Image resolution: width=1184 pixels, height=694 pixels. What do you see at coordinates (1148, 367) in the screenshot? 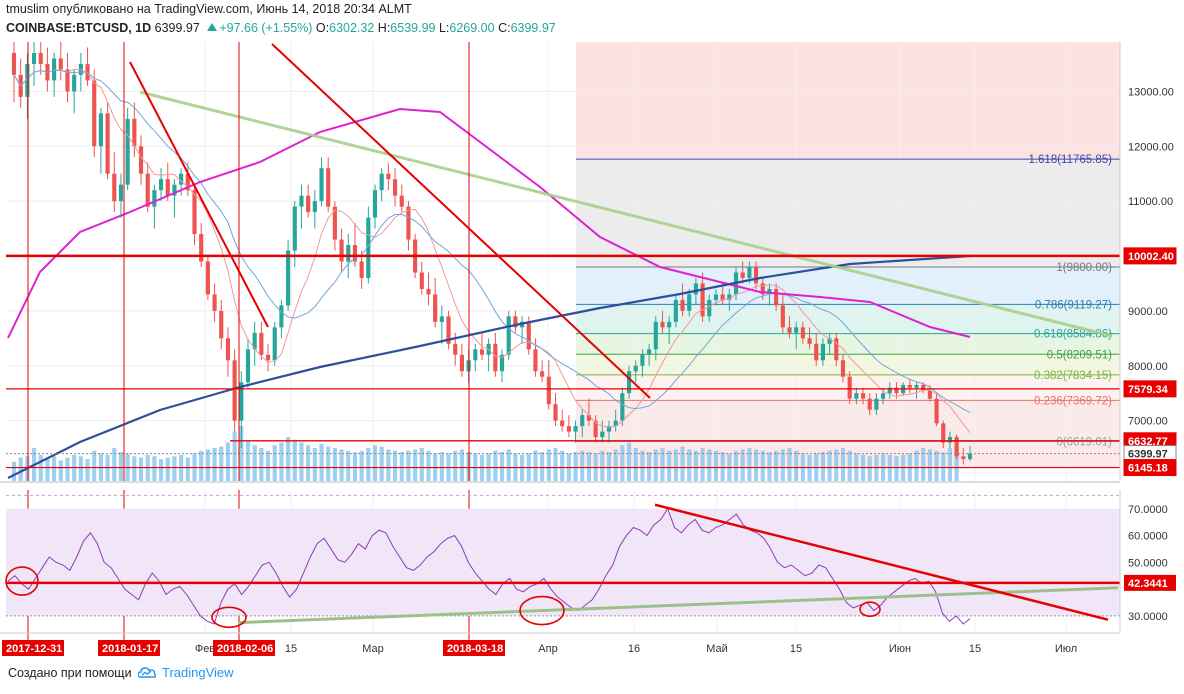
I see `price-tick-label: 8000.00` at bounding box center [1148, 367].